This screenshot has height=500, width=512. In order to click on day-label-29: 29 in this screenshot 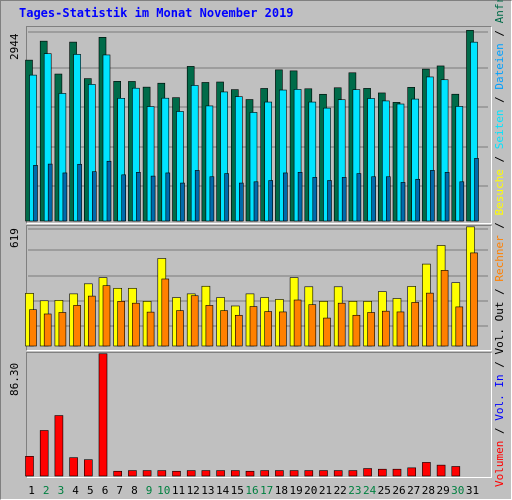, I will do `click(443, 490)`.